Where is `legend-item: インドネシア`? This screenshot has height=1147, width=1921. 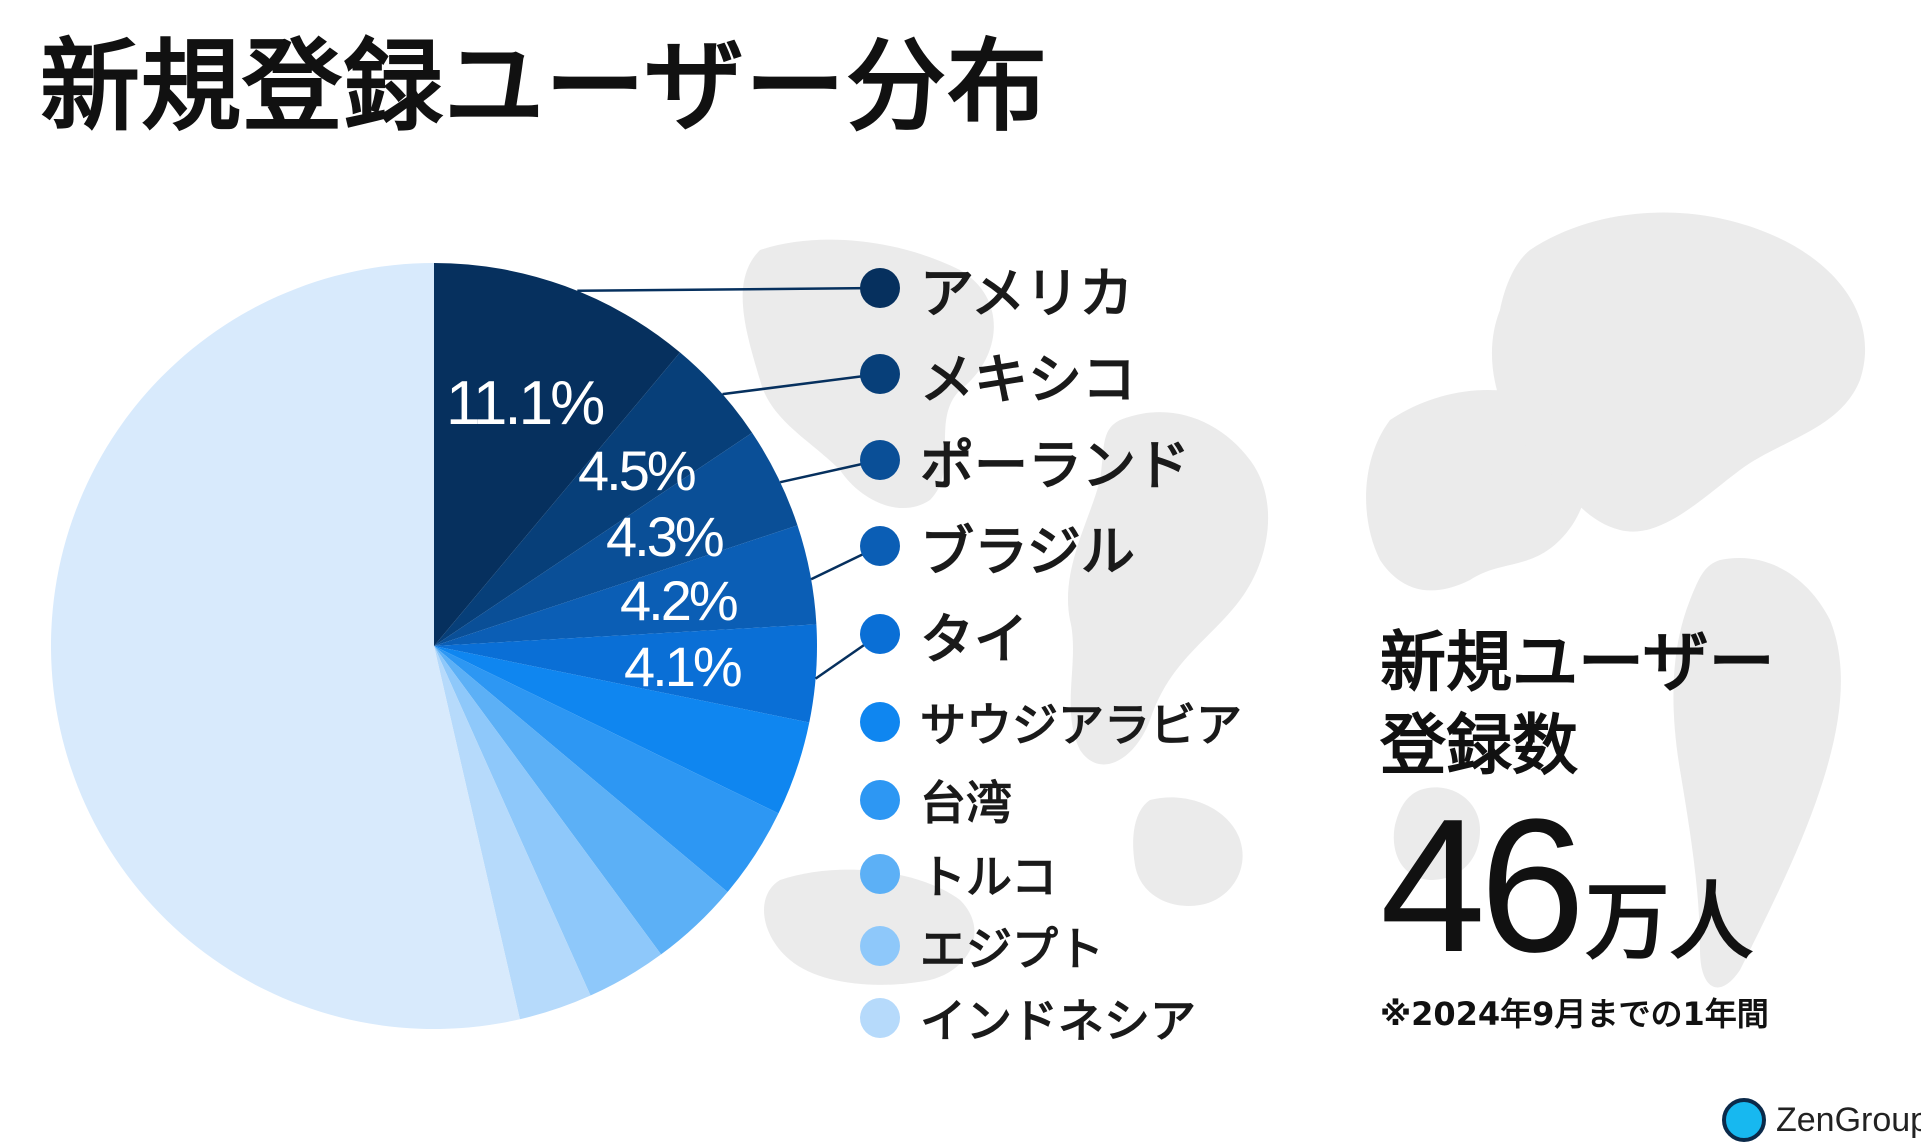
legend-item: インドネシア is located at coordinates (1028, 1018).